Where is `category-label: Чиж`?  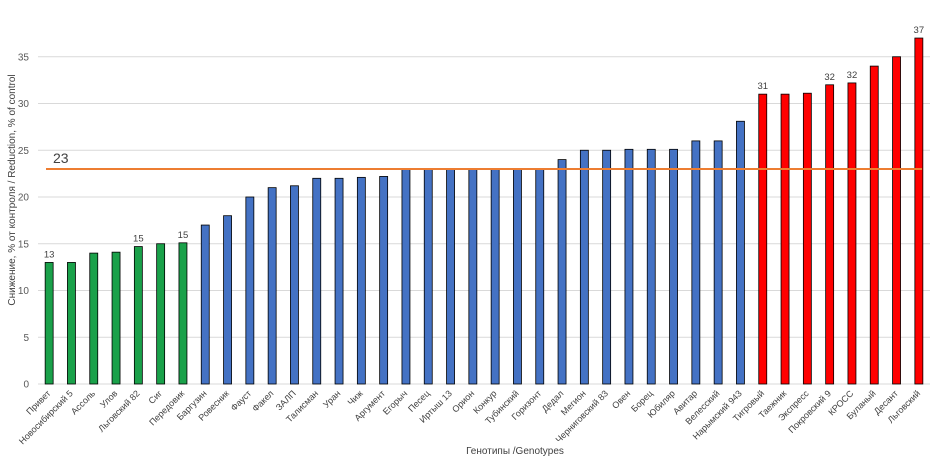
category-label: Чиж is located at coordinates (355, 397).